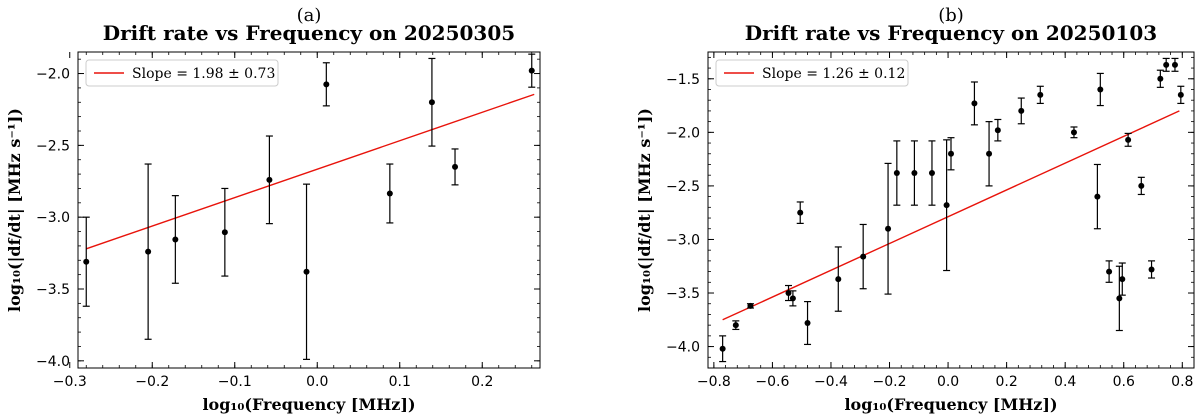 The image size is (1200, 416). What do you see at coordinates (831, 382) in the screenshot?
I see `x-tick-label: −0.4` at bounding box center [831, 382].